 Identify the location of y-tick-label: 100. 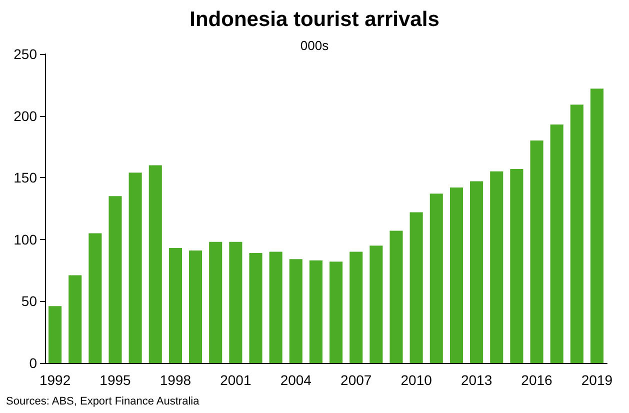
(26, 239).